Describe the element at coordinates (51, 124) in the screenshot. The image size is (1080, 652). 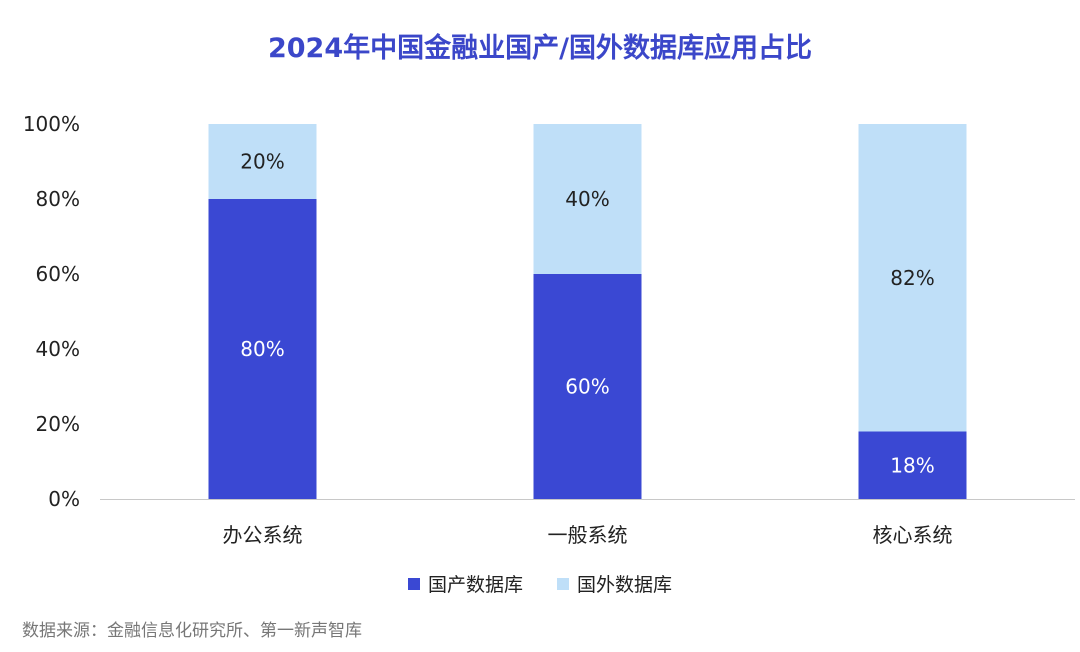
I see `y-tick-label: 100%` at that location.